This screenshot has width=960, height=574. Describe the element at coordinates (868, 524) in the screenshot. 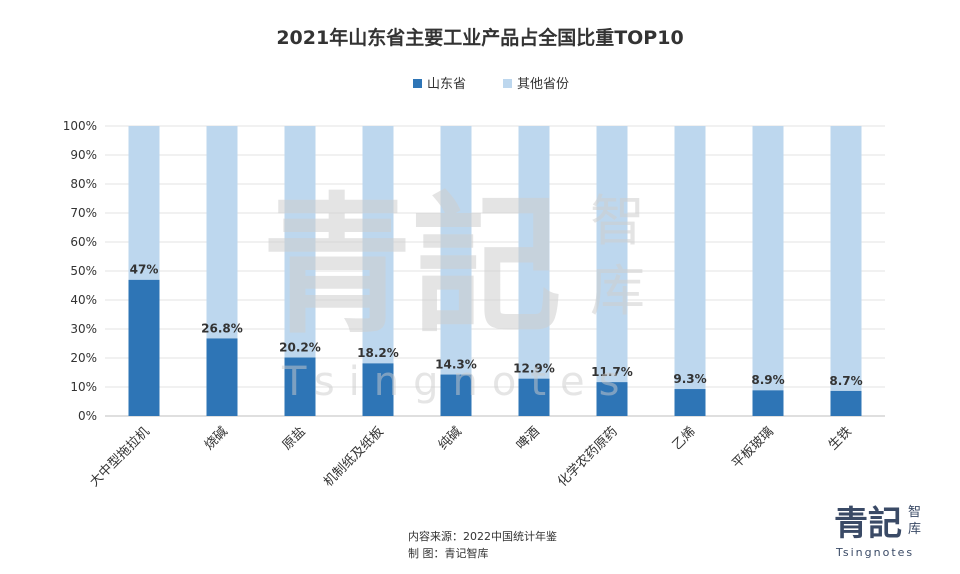

I see `logo-main: 青記` at that location.